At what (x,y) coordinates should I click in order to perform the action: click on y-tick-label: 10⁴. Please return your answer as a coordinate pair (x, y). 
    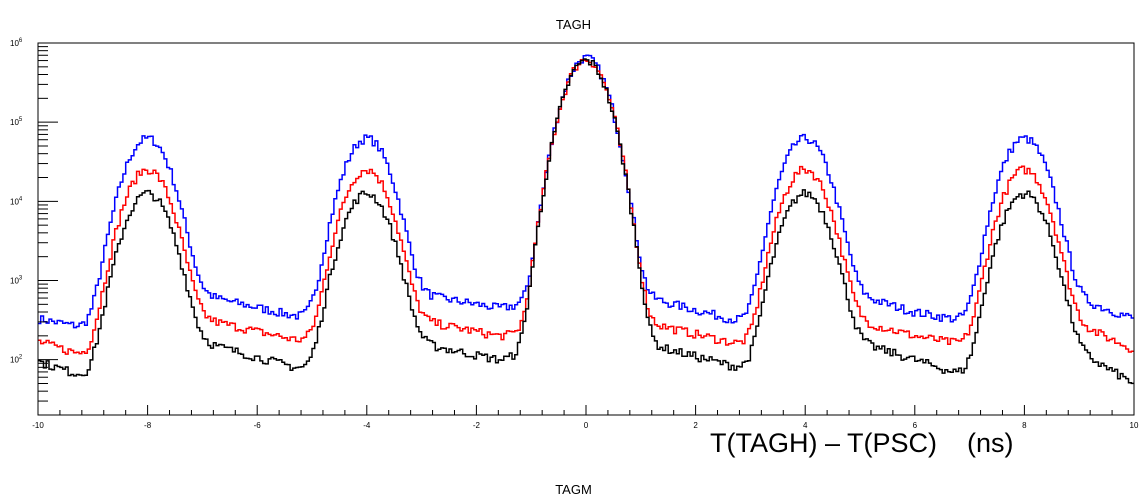
    Looking at the image, I should click on (16, 201).